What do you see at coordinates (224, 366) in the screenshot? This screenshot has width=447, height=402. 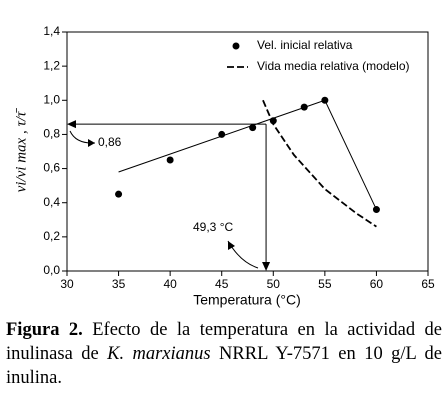 I see `caption-rest: NRRL Y-7571 en 10 g/L de inulina.` at bounding box center [224, 366].